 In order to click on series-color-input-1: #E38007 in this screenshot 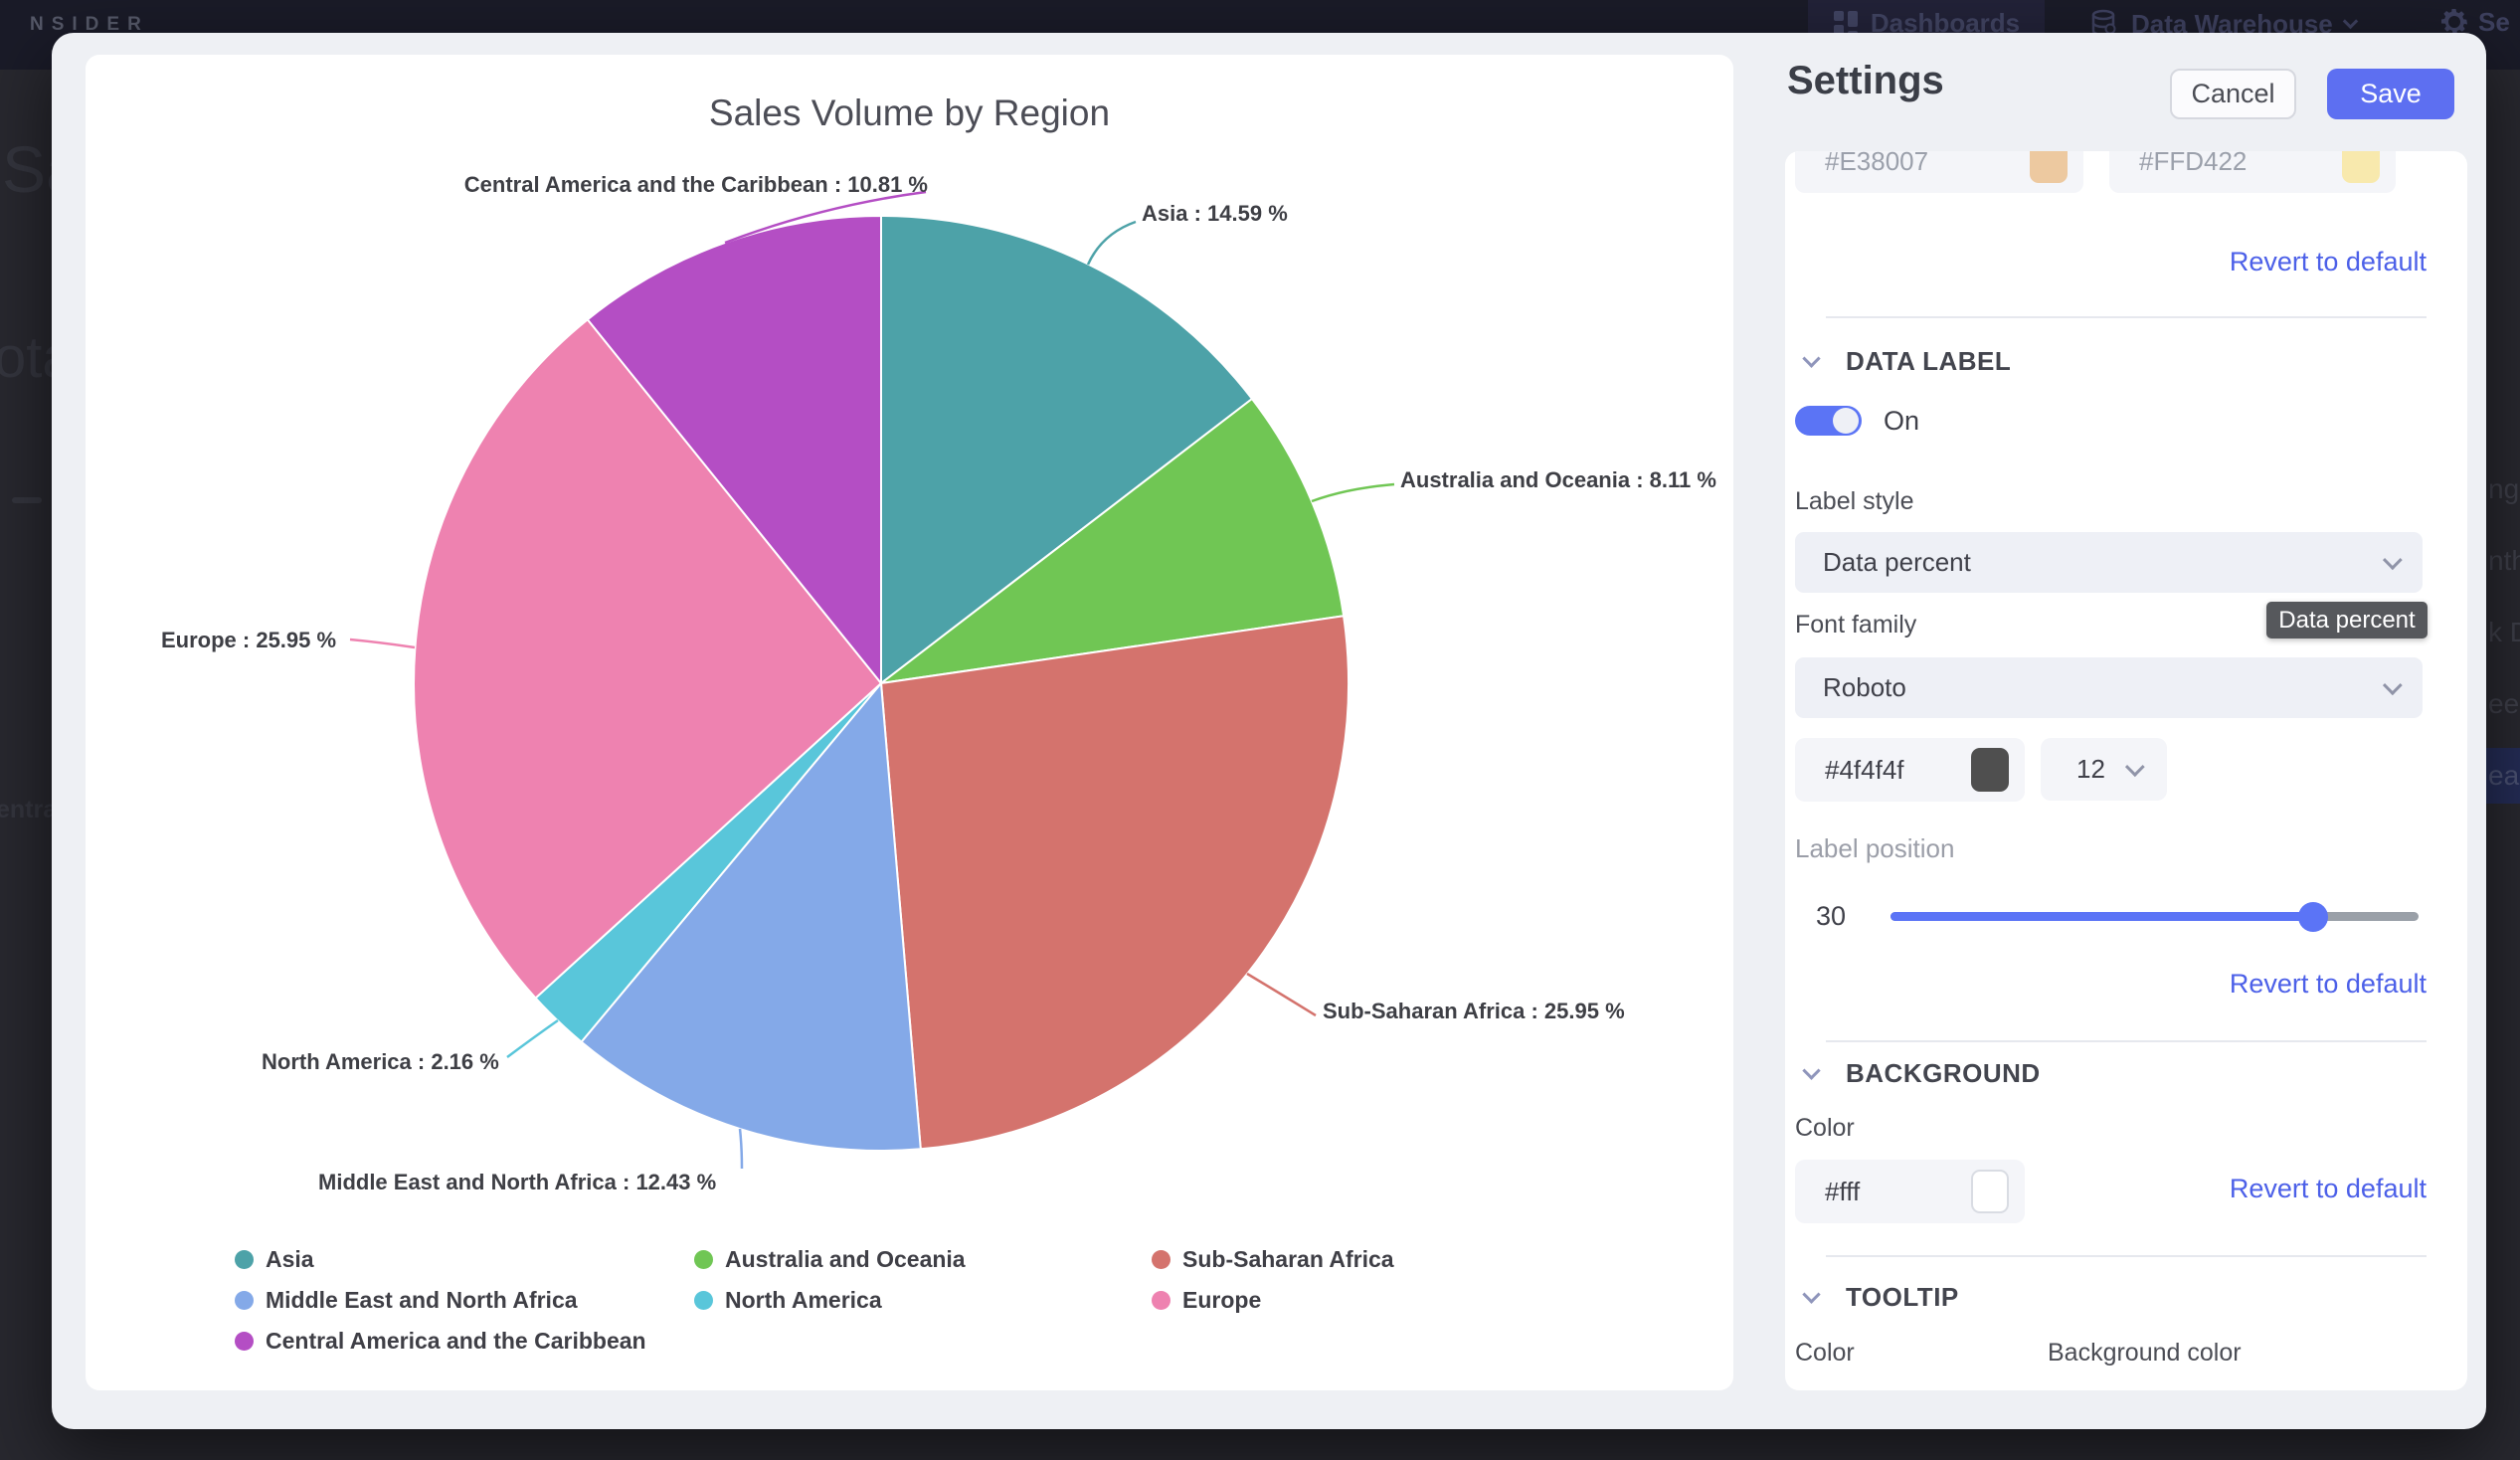, I will do `click(1939, 172)`.